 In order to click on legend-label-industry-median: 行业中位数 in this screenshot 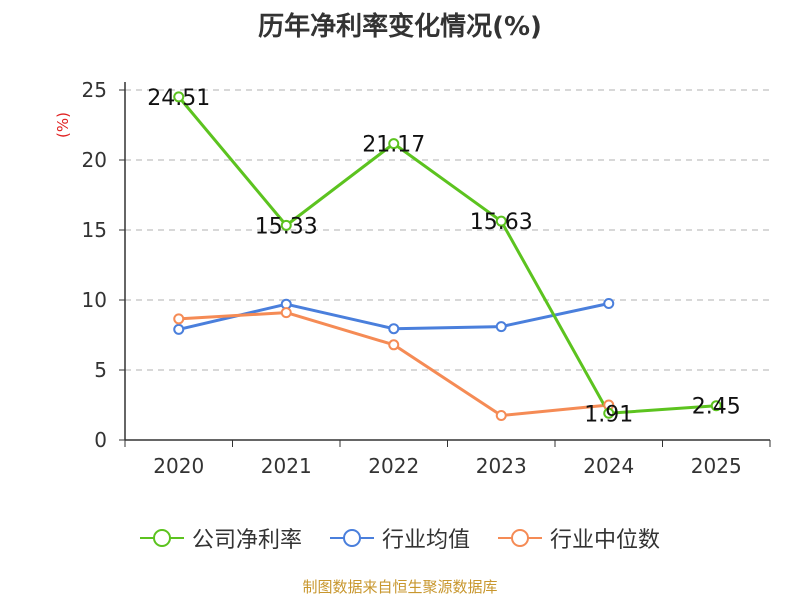, I will do `click(605, 540)`.